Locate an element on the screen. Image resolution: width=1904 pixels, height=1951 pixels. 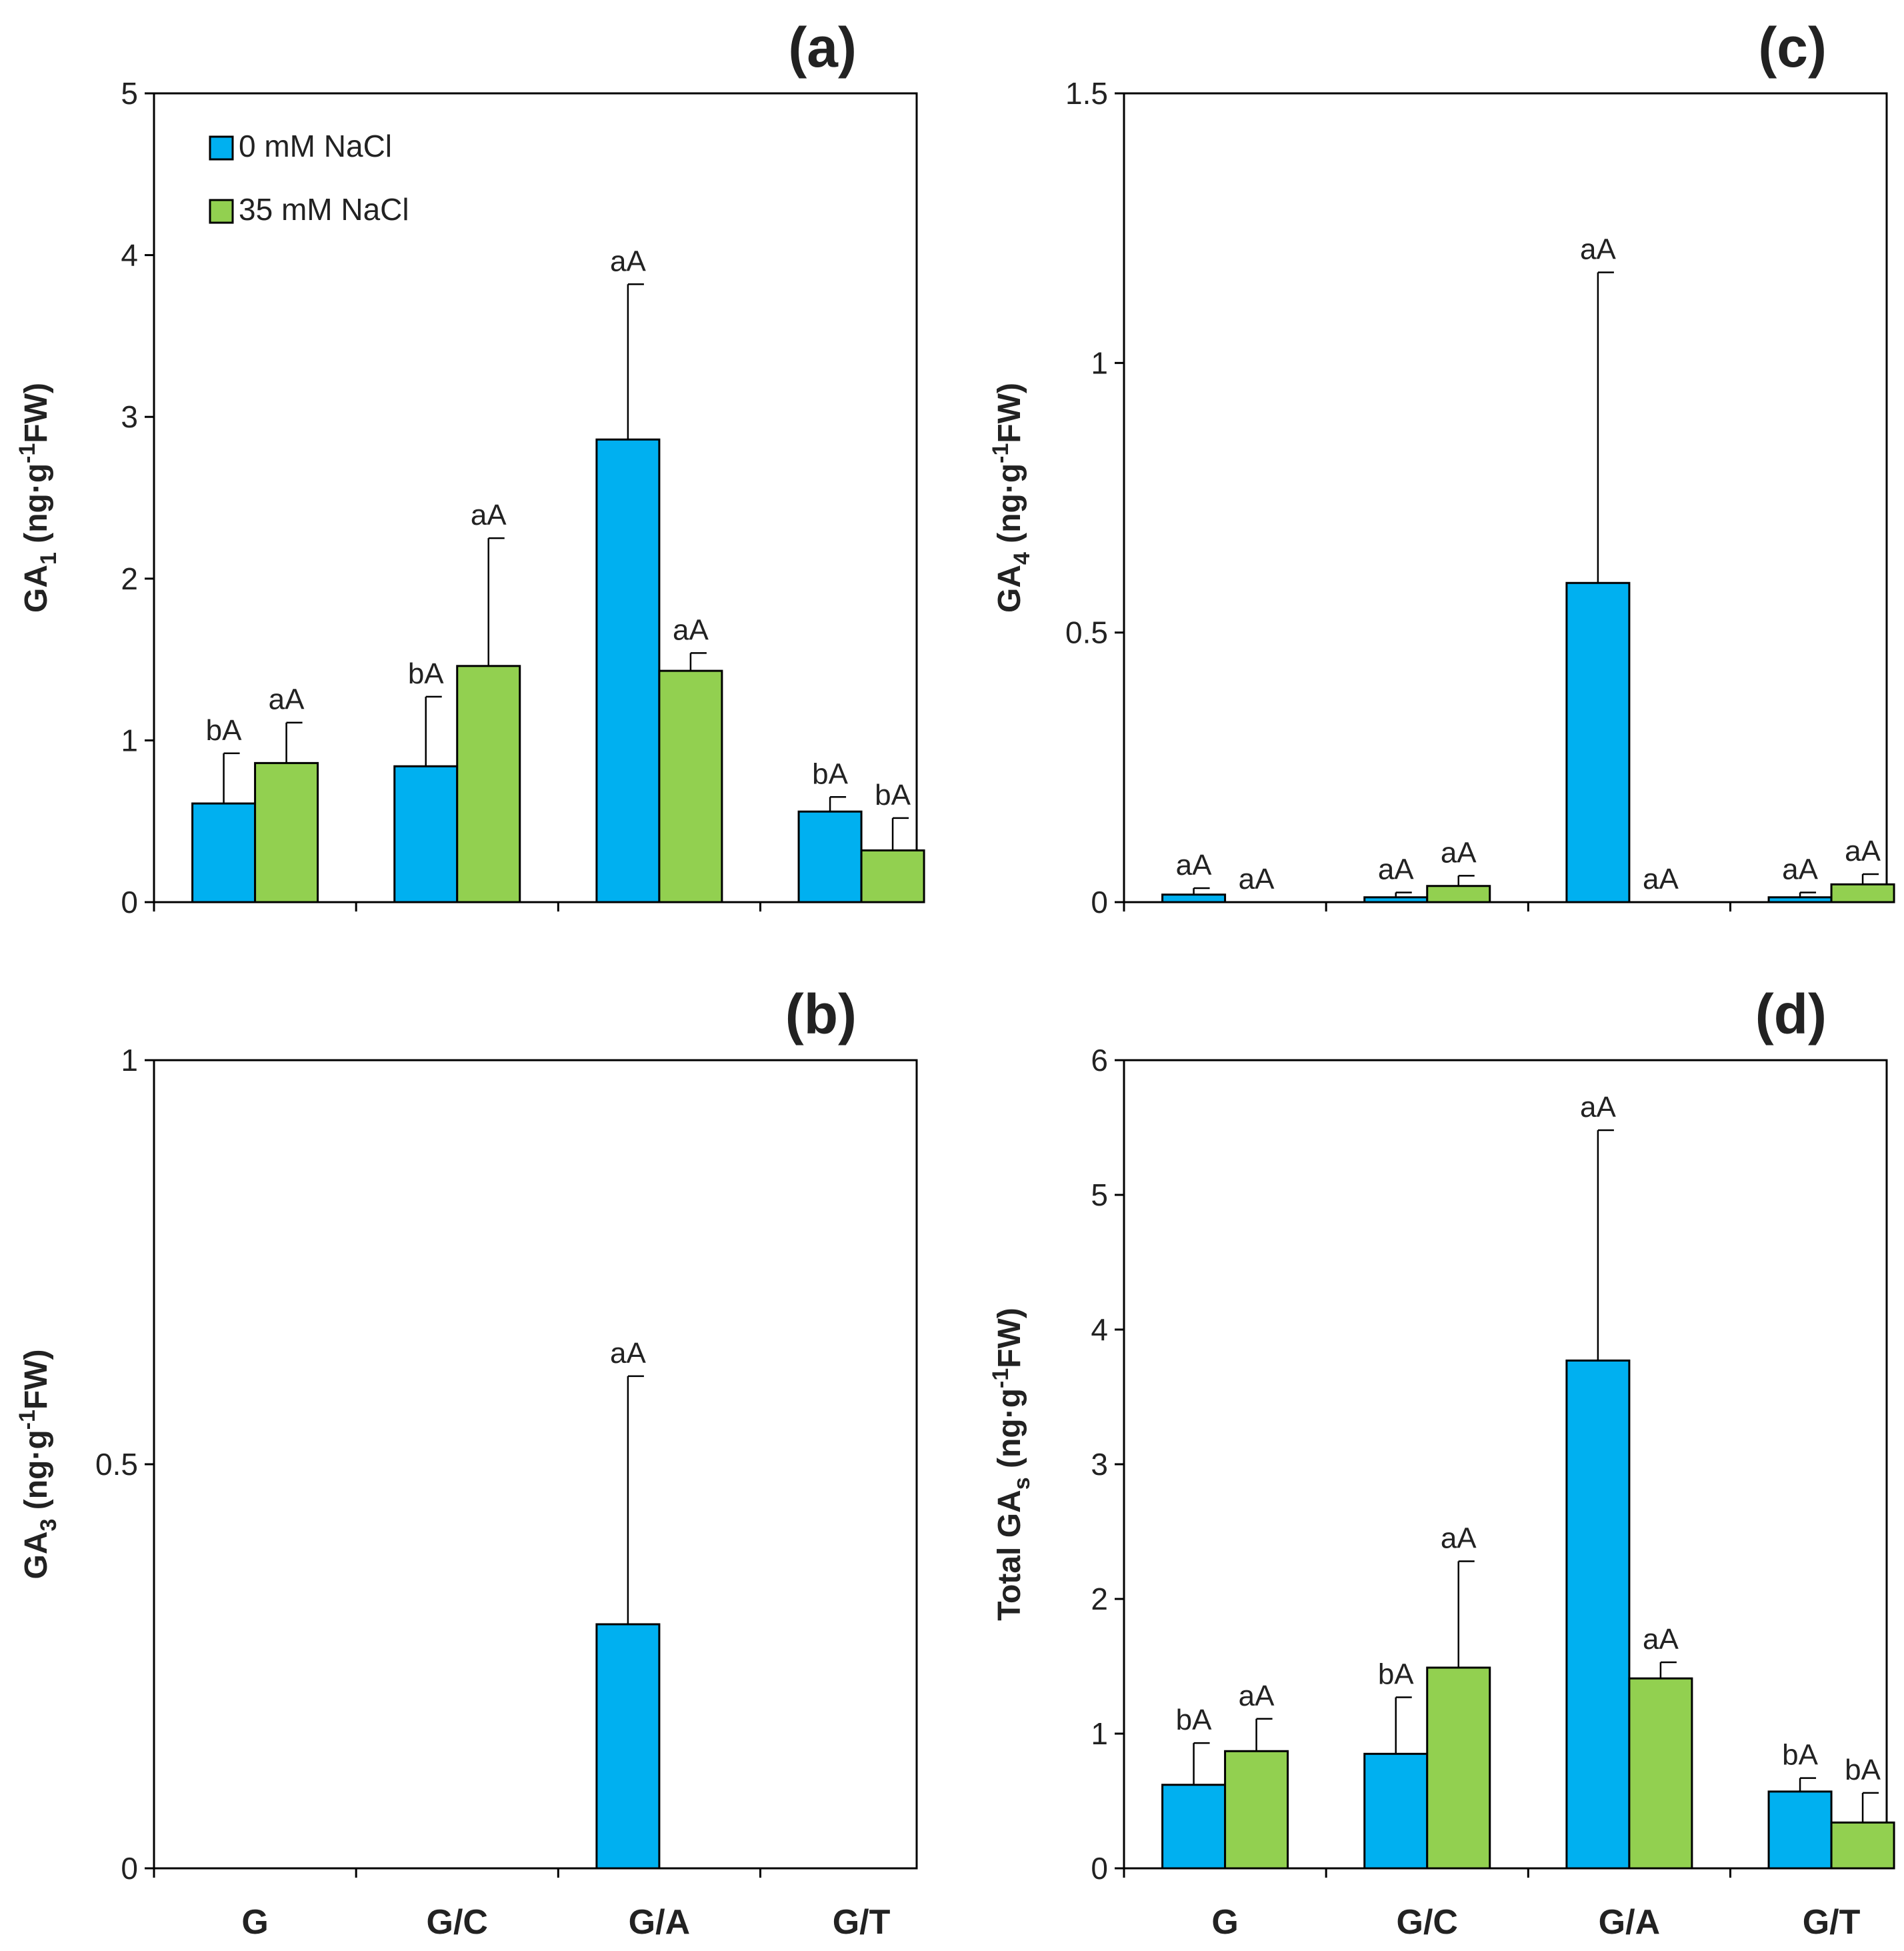
y-axis-label: GA3 (ng·g-1FW) is located at coordinates (38, 1464).